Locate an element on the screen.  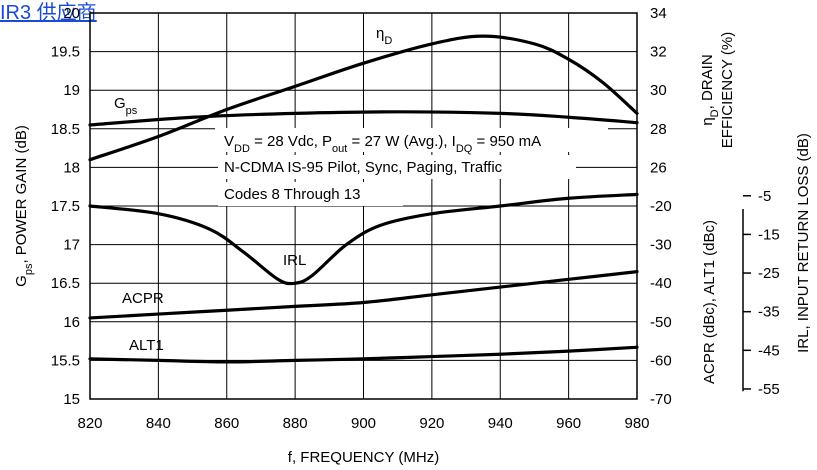
x-tick-label: 960 is located at coordinates (568, 423).